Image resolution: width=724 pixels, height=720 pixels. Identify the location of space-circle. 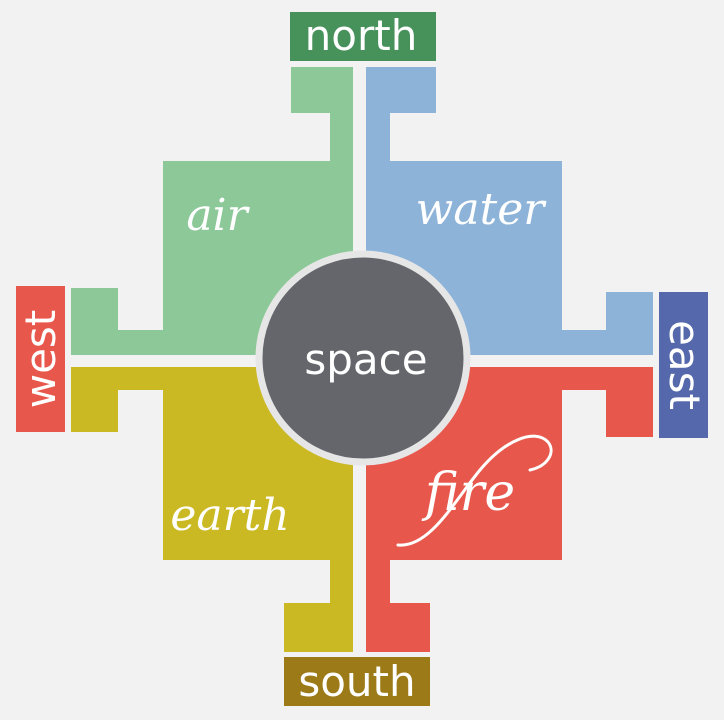
(363, 358).